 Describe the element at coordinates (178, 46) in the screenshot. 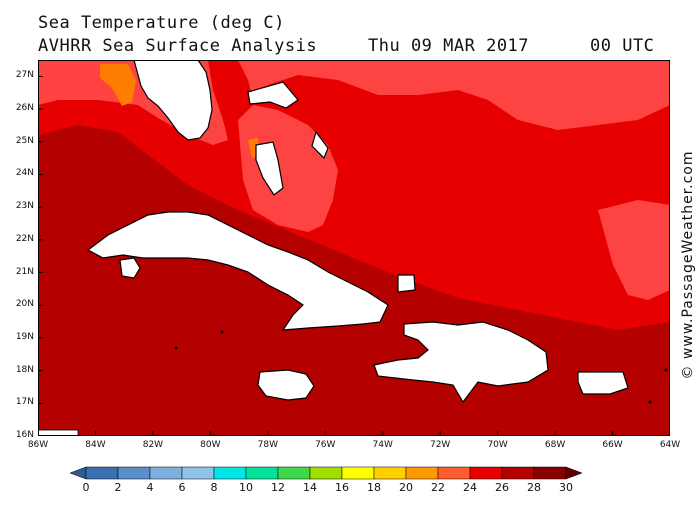

I see `map-subtitle: AVHRR Sea Surface Analysis` at that location.